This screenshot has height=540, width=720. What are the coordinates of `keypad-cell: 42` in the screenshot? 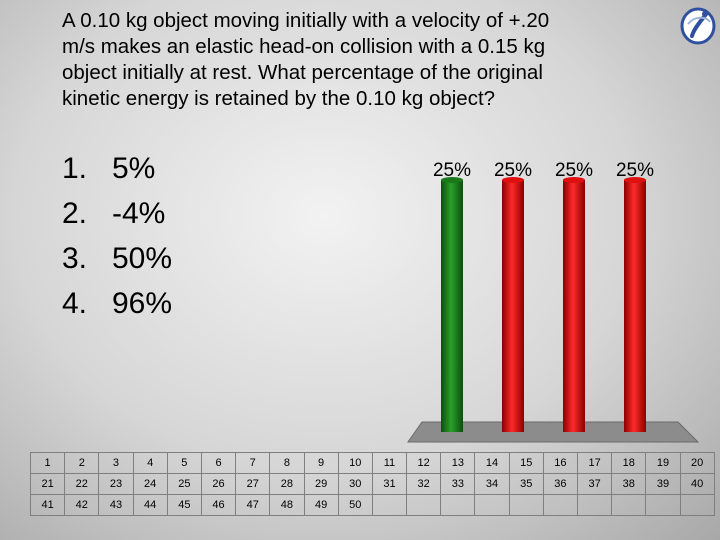 It's located at (82, 505).